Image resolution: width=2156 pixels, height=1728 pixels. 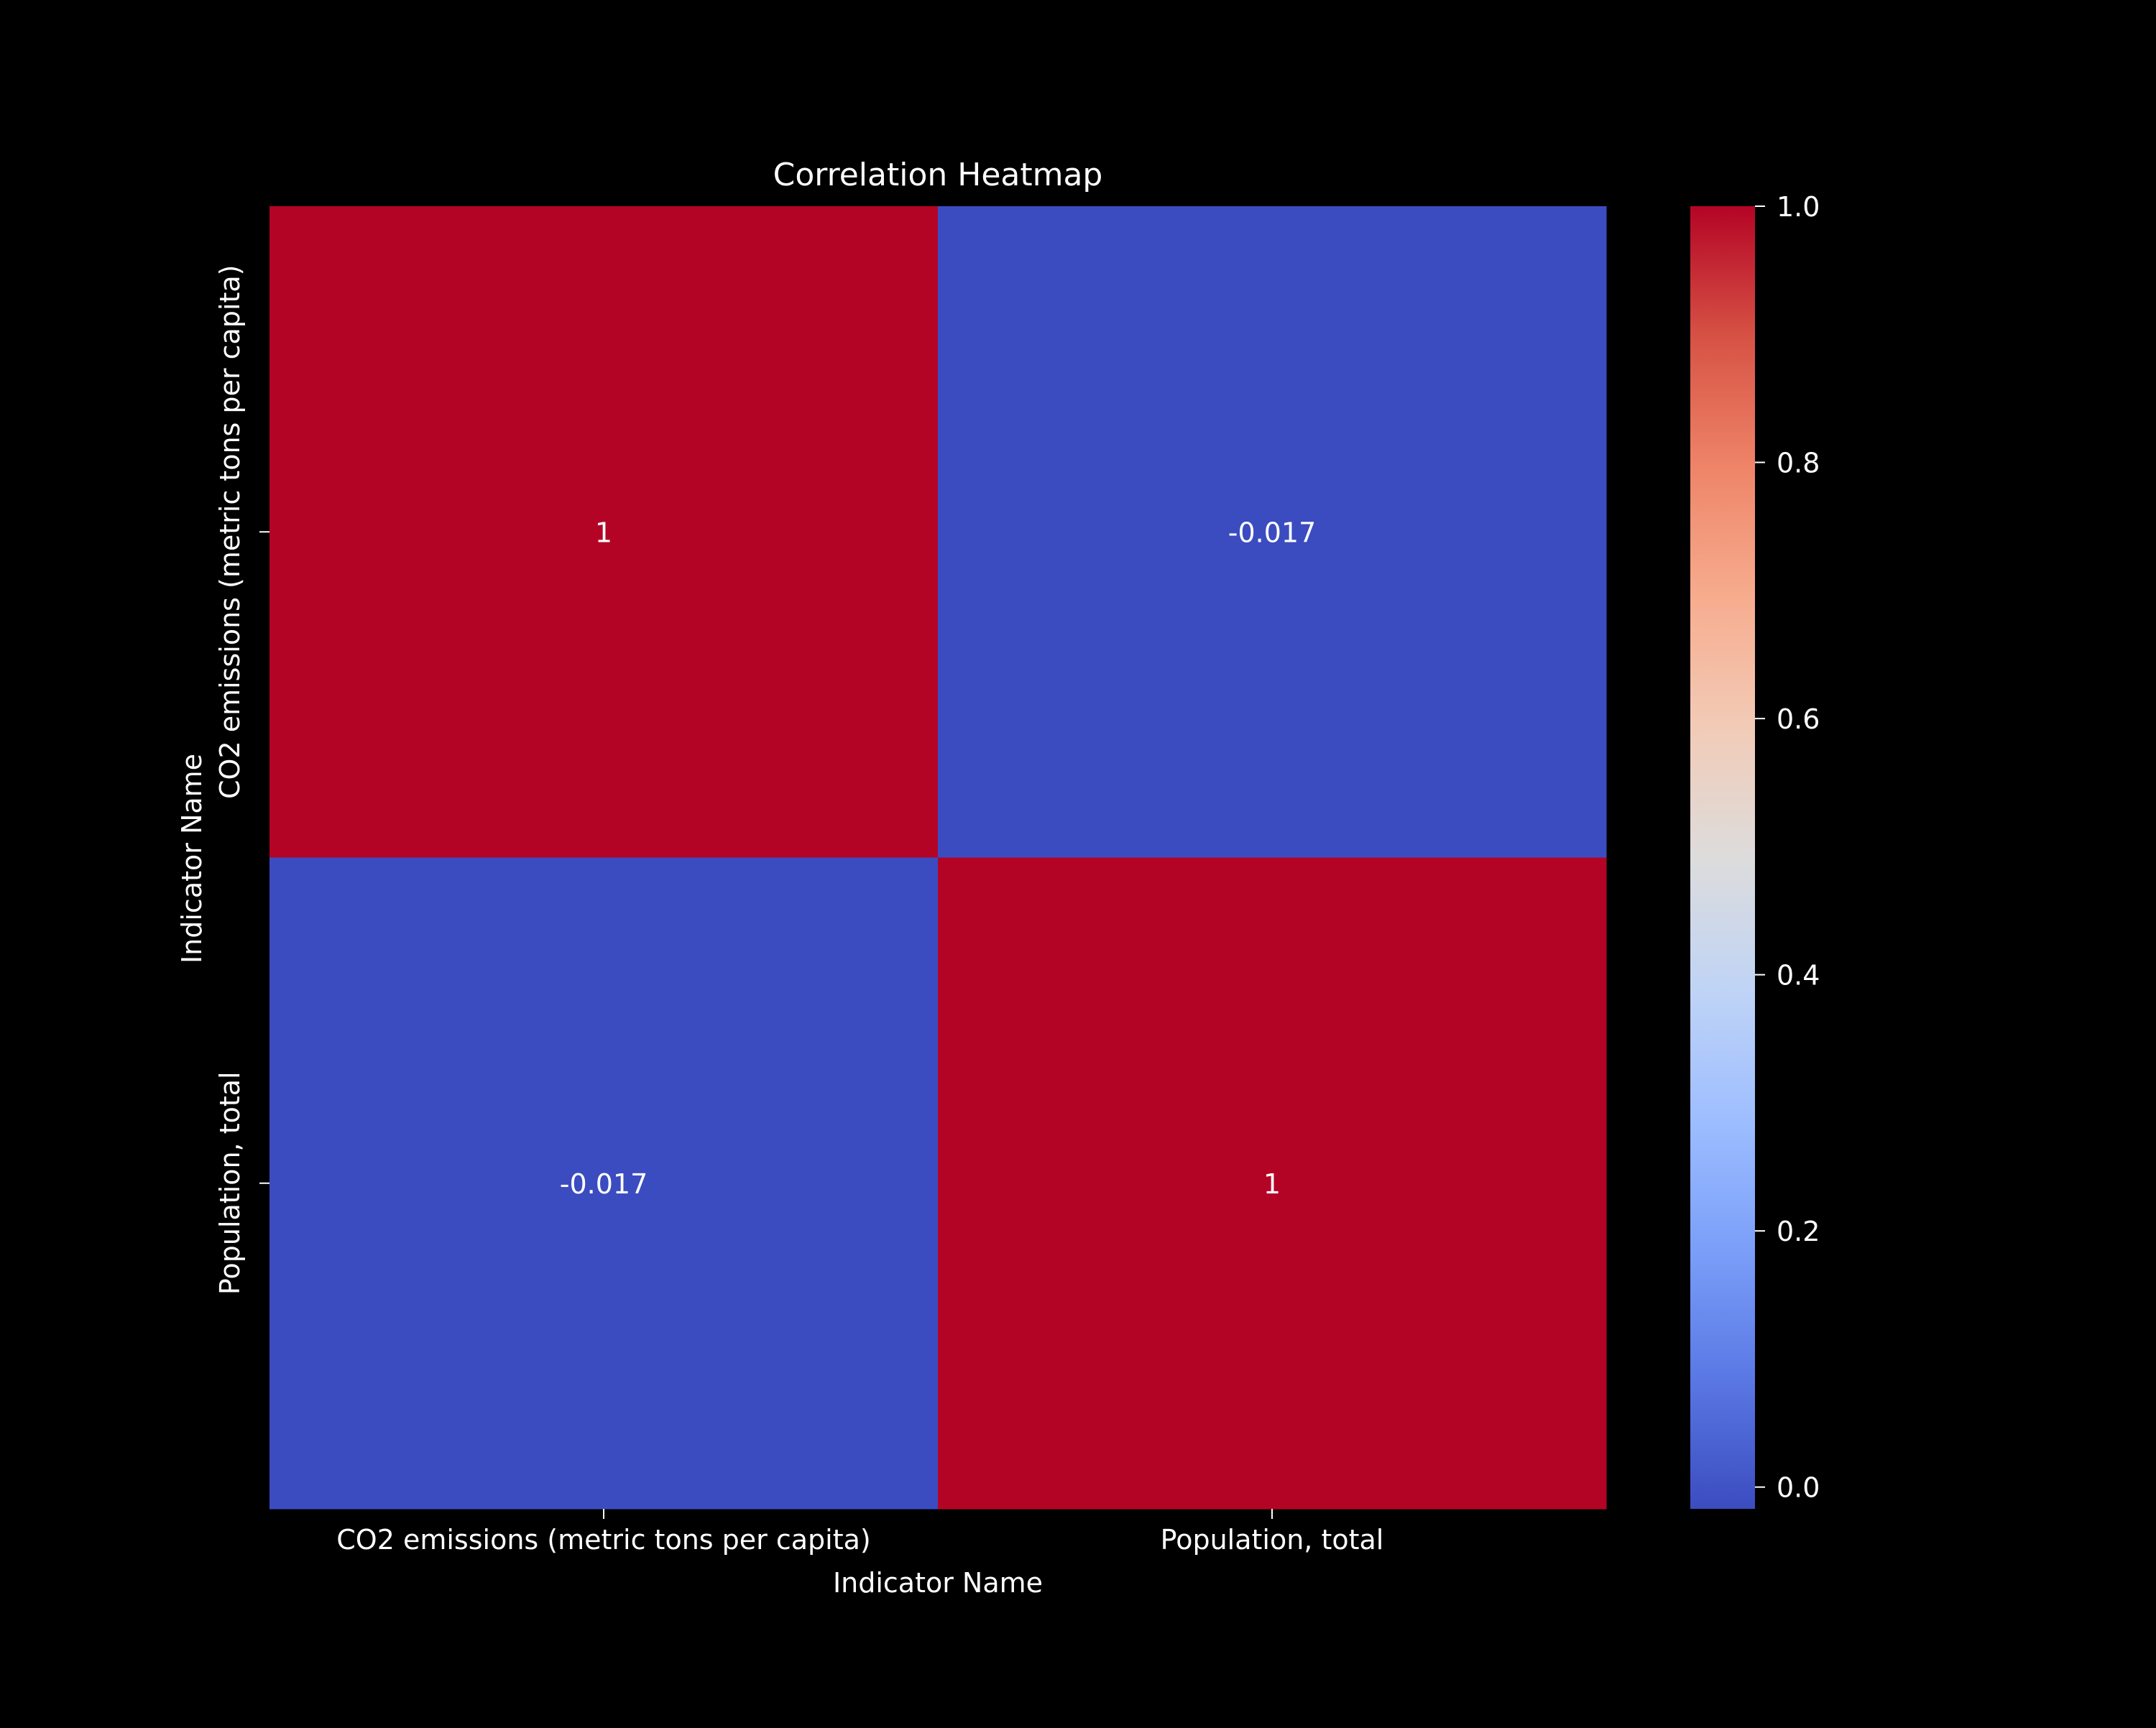 I want to click on colorbar-tick-label-3: 0.6, so click(x=1798, y=719).